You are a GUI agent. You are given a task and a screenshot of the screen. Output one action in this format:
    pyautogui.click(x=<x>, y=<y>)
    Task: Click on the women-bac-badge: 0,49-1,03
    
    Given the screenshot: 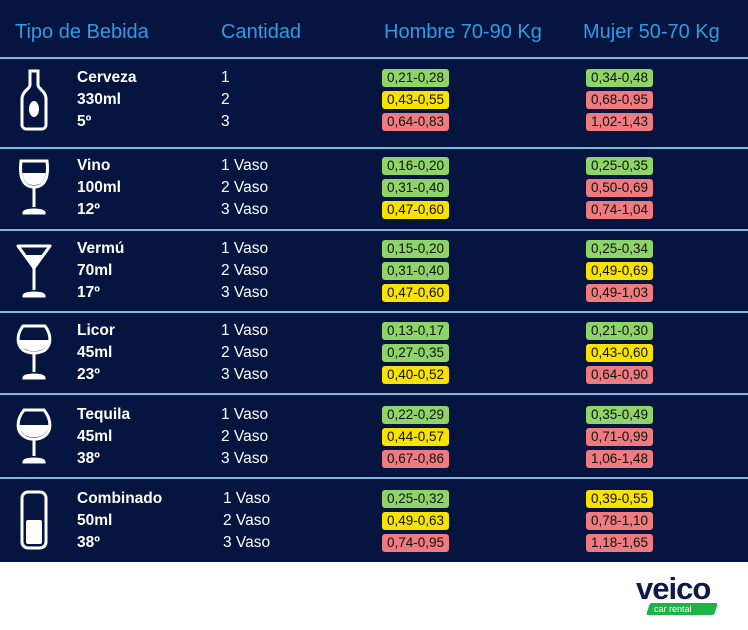 What is the action you would take?
    pyautogui.click(x=620, y=293)
    